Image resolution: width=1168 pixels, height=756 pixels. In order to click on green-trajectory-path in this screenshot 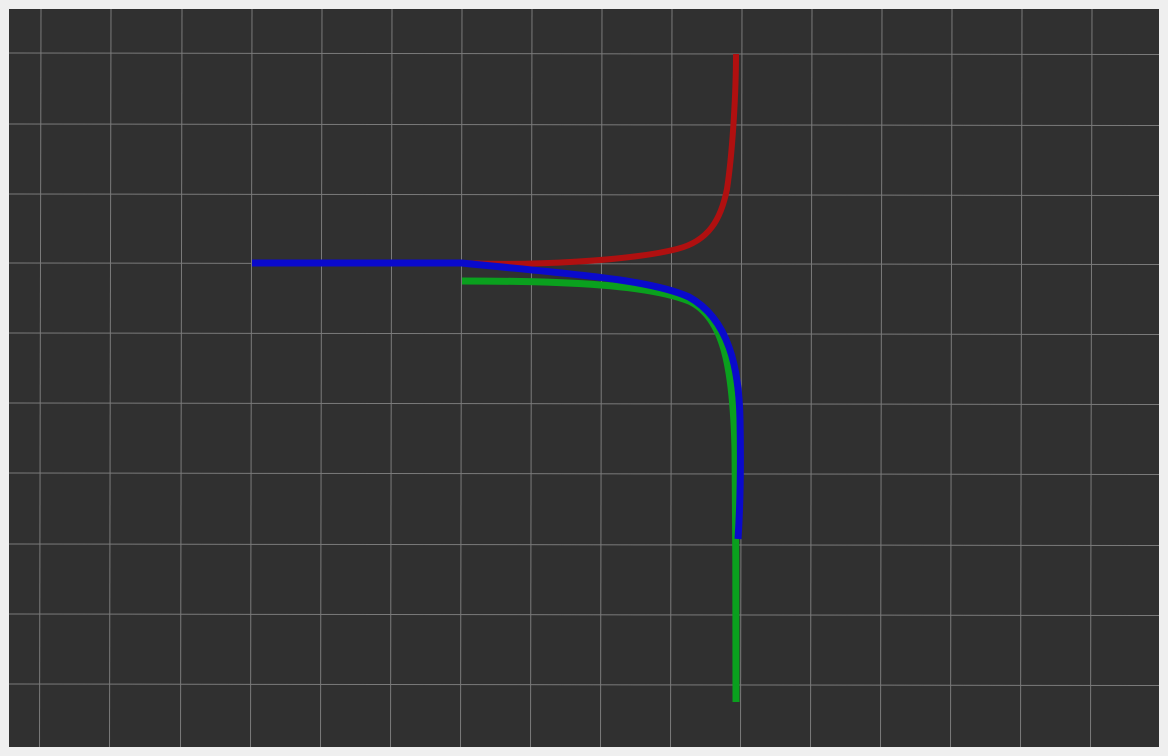, I will do `click(600, 490)`.